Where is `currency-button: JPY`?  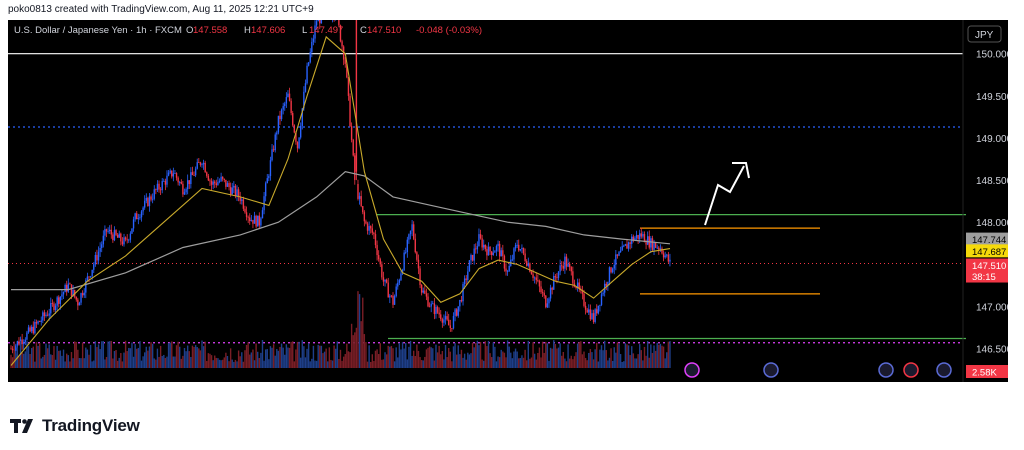
currency-button: JPY is located at coordinates (984, 34).